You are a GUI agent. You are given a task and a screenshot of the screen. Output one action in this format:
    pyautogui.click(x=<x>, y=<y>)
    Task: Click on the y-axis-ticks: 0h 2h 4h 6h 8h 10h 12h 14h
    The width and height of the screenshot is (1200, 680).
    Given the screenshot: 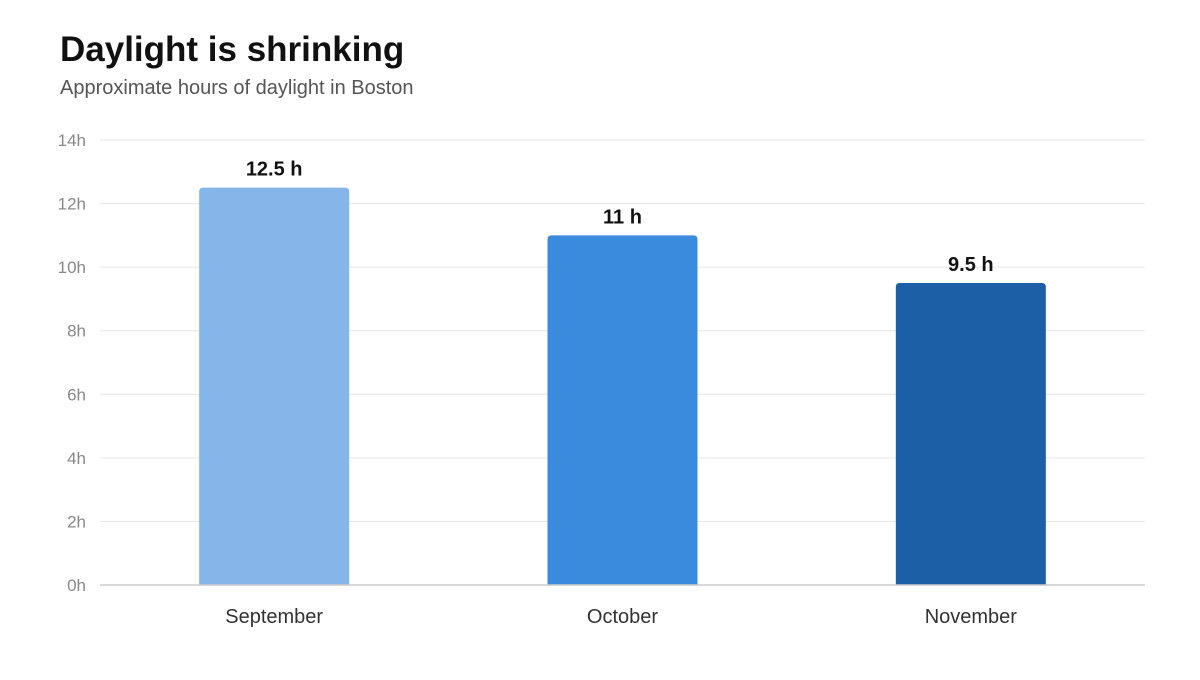 What is the action you would take?
    pyautogui.click(x=72, y=363)
    